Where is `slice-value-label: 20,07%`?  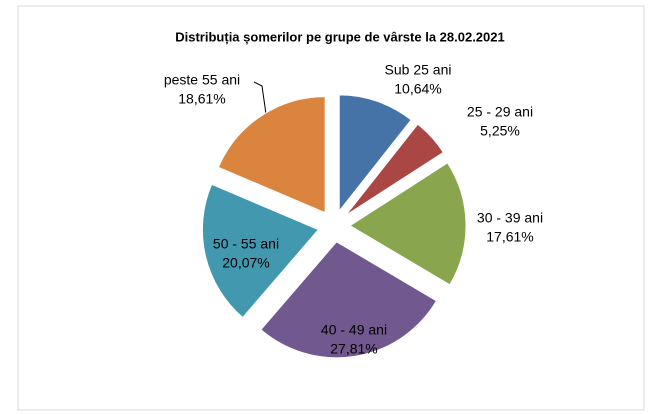 slice-value-label: 20,07% is located at coordinates (245, 263).